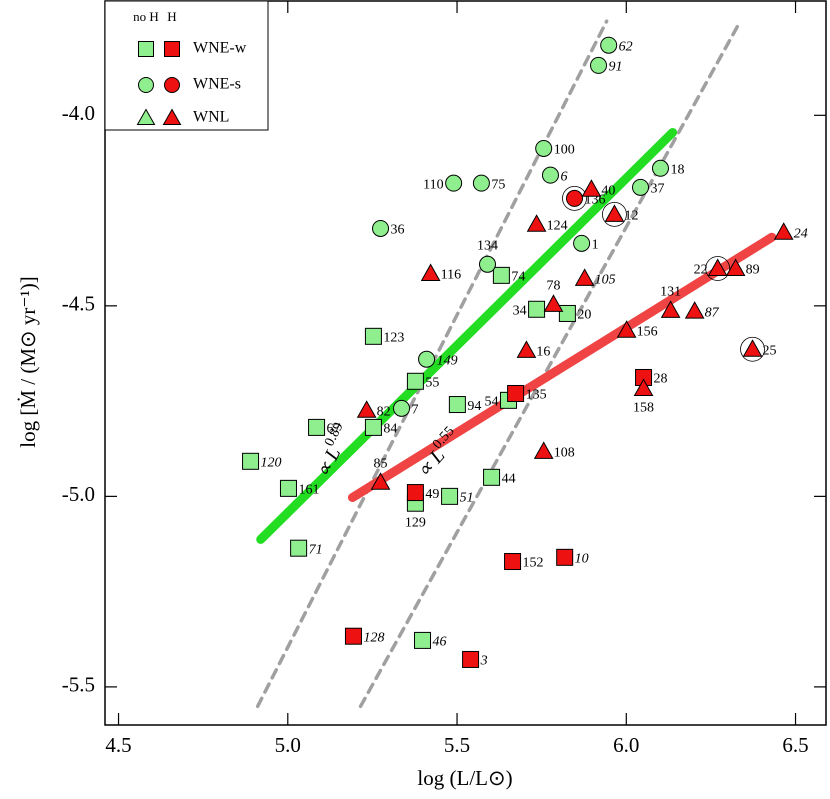  I want to click on annotation-text: ∝ L, so click(327, 462).